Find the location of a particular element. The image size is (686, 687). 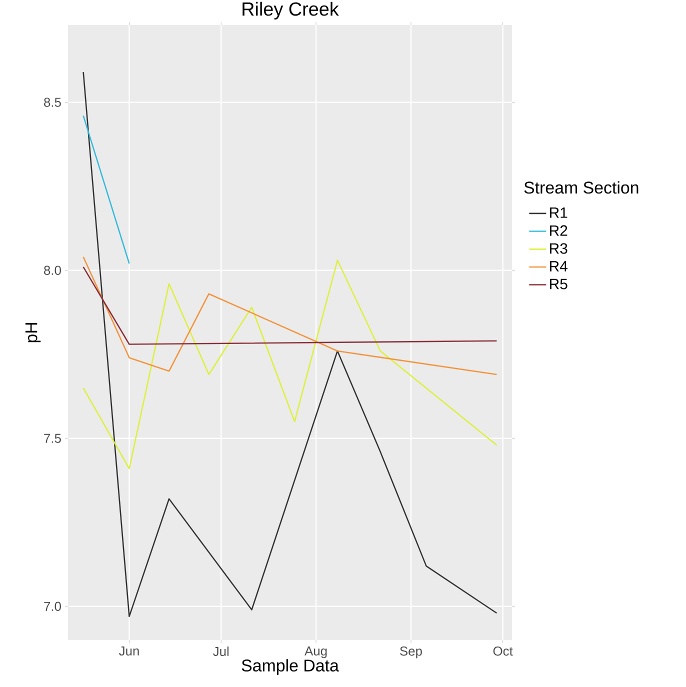

x-tick-label: Jun is located at coordinates (129, 651).